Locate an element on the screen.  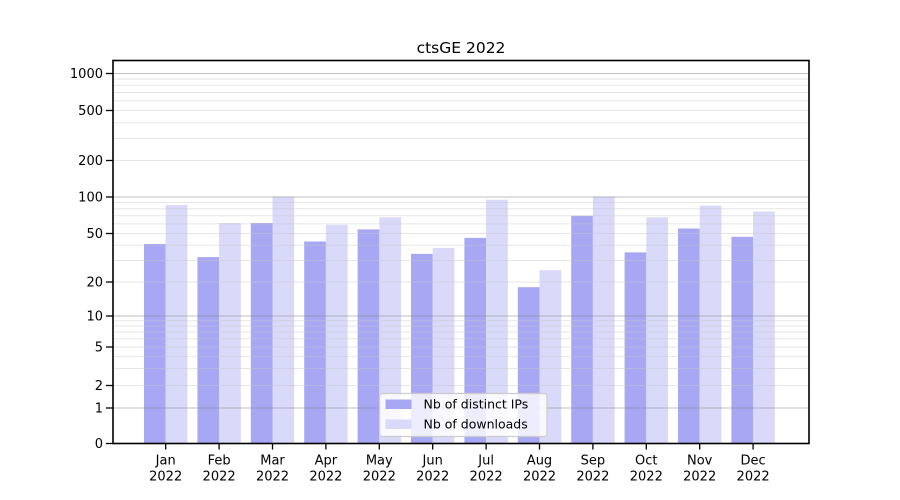
y-tick-label: 200 is located at coordinates (90, 161).